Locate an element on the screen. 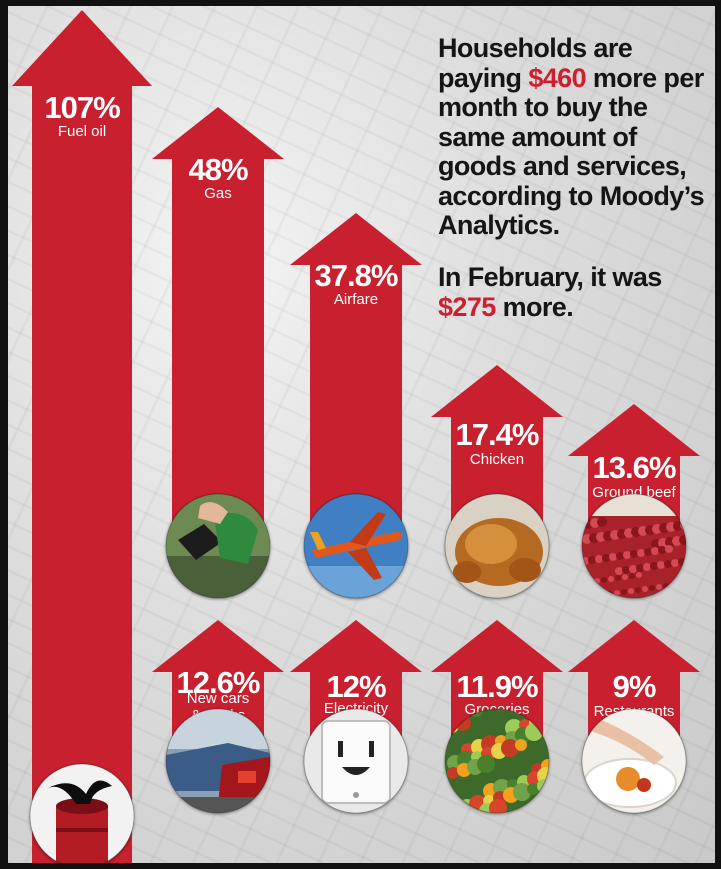 The image size is (721, 869). arrow-airfare: 37.8%Airfare is located at coordinates (356, 406).